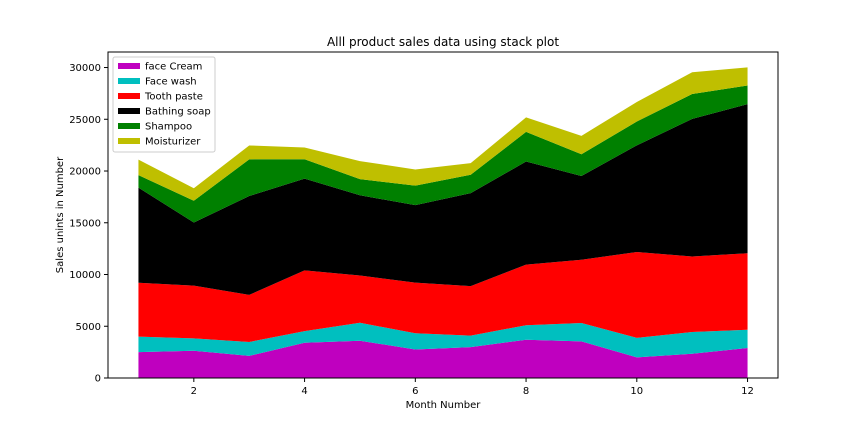 The width and height of the screenshot is (864, 436). What do you see at coordinates (194, 391) in the screenshot?
I see `x-tick-label: 2` at bounding box center [194, 391].